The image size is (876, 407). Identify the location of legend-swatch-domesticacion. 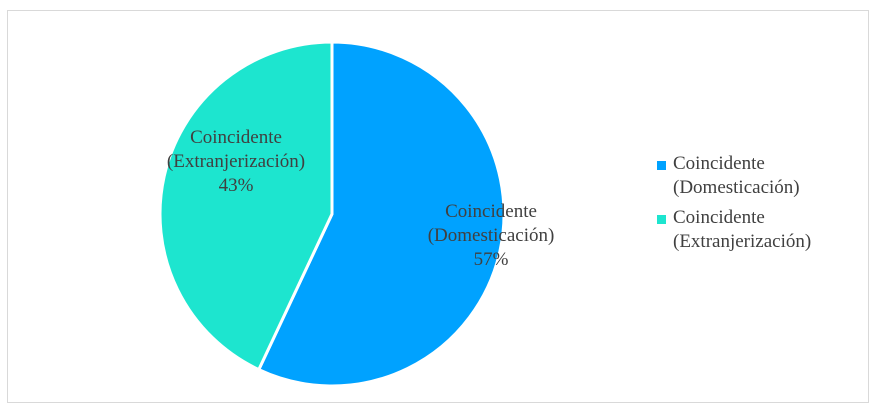
(661, 165).